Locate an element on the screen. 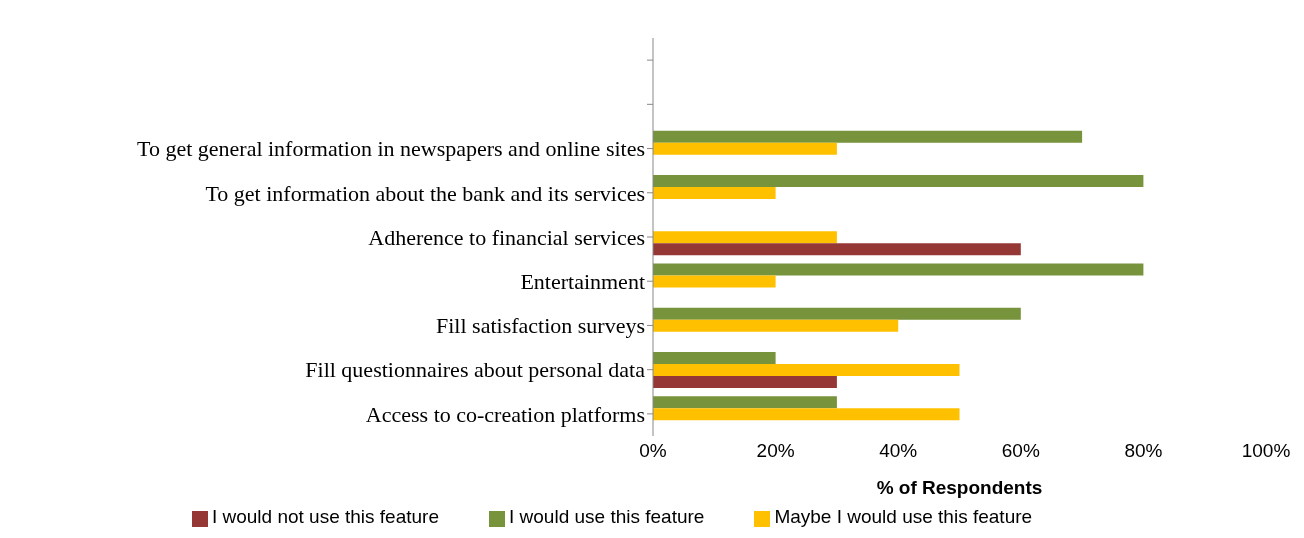  legend-label: I would not use this feature is located at coordinates (325, 516).